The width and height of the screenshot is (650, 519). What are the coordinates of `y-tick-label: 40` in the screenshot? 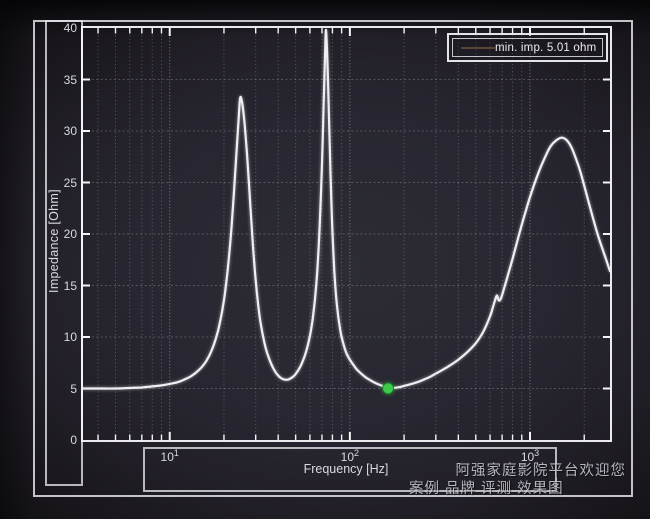 It's located at (70, 28).